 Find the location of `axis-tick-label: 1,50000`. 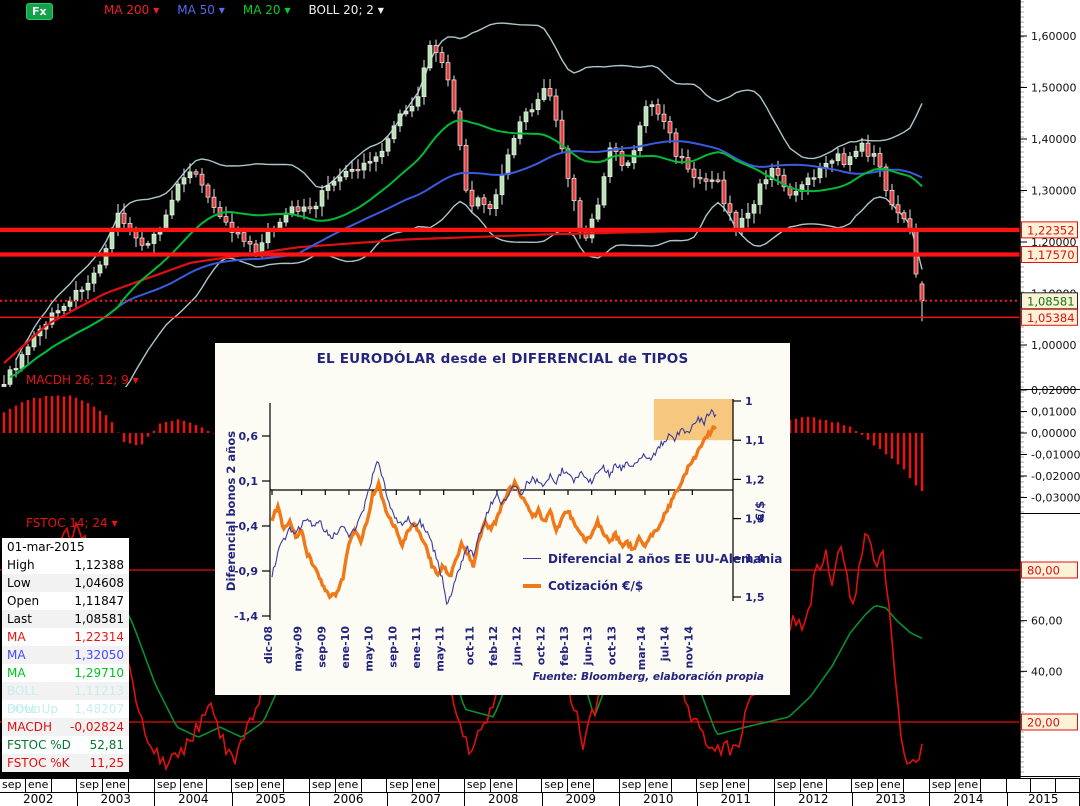

axis-tick-label: 1,50000 is located at coordinates (1054, 88).